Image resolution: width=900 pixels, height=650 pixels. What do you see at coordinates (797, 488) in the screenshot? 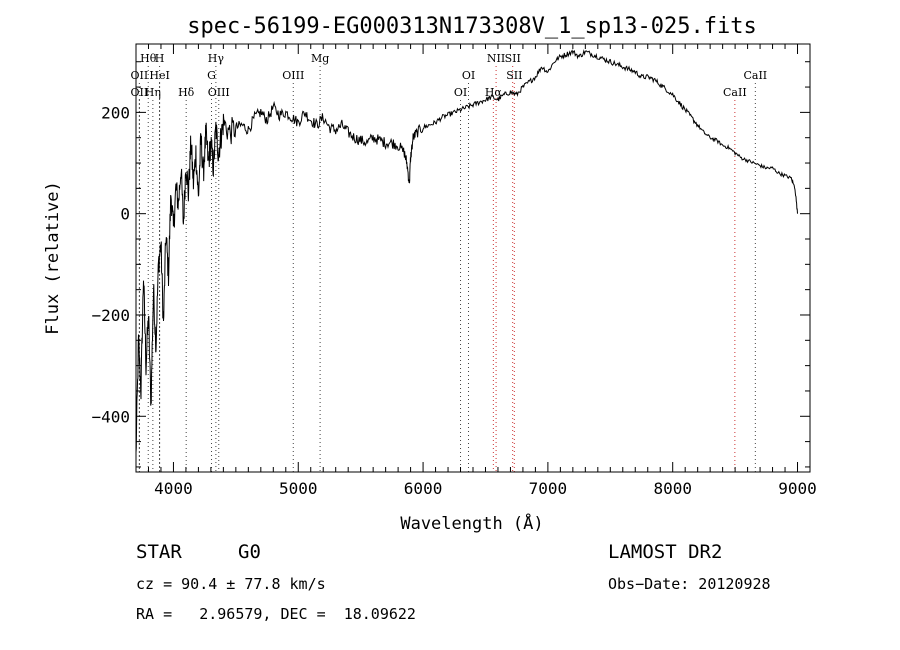
I see `x-tick-label: 9000` at bounding box center [797, 488].